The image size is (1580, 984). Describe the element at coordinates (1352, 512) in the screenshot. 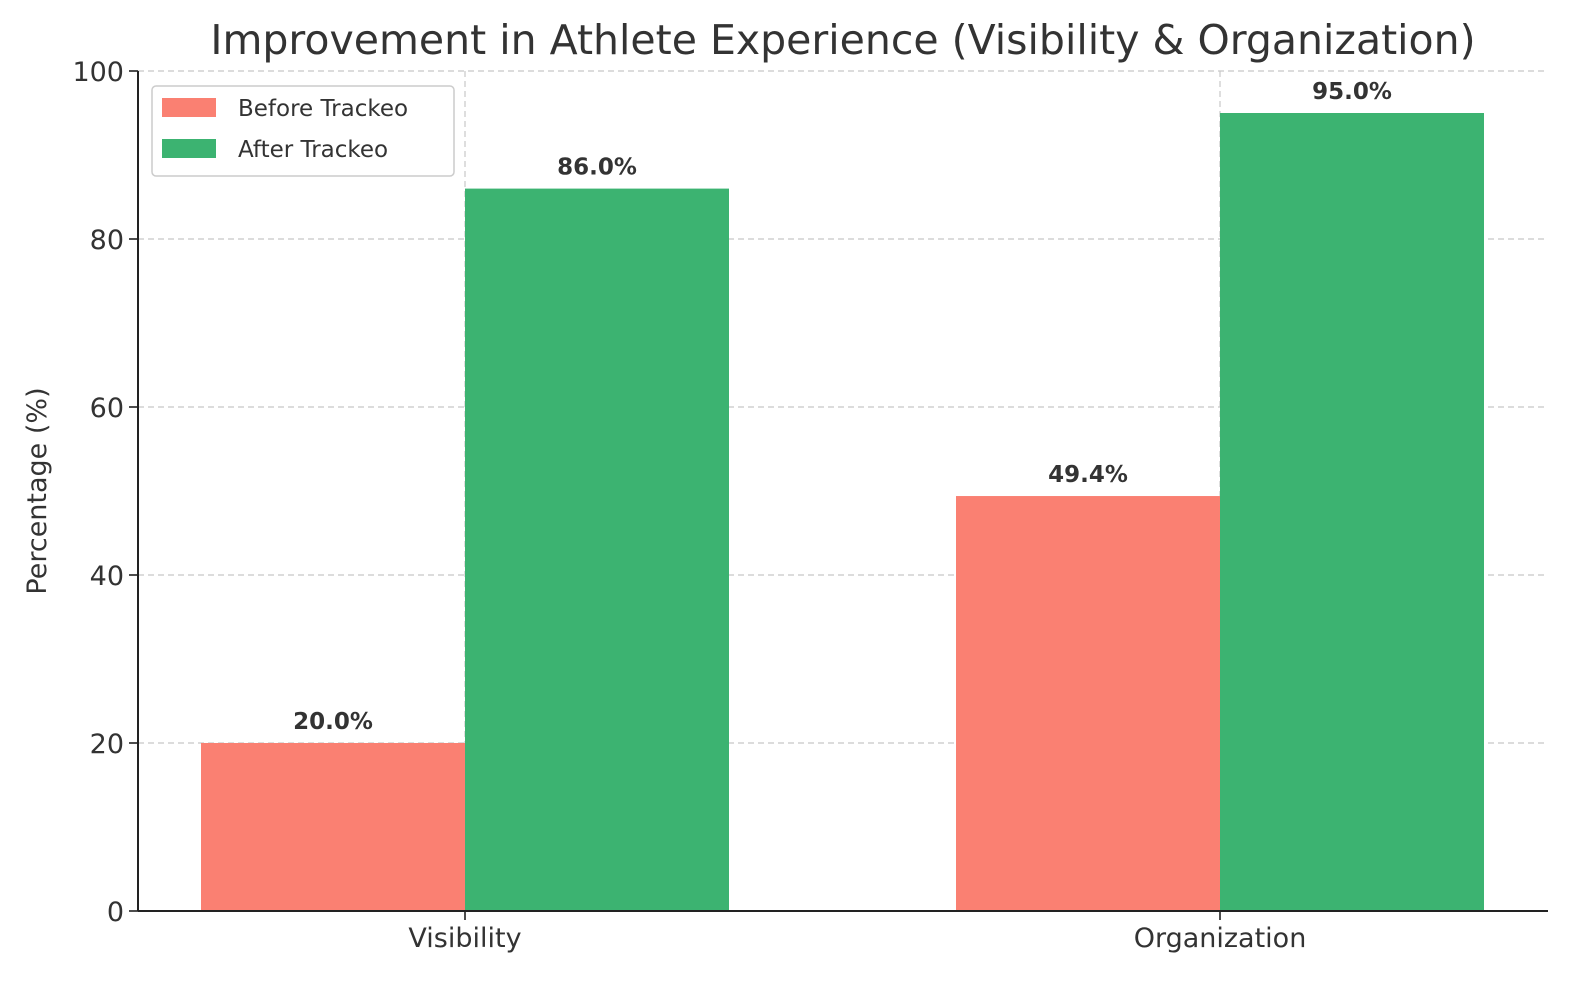

I see `bar-after-organization` at that location.